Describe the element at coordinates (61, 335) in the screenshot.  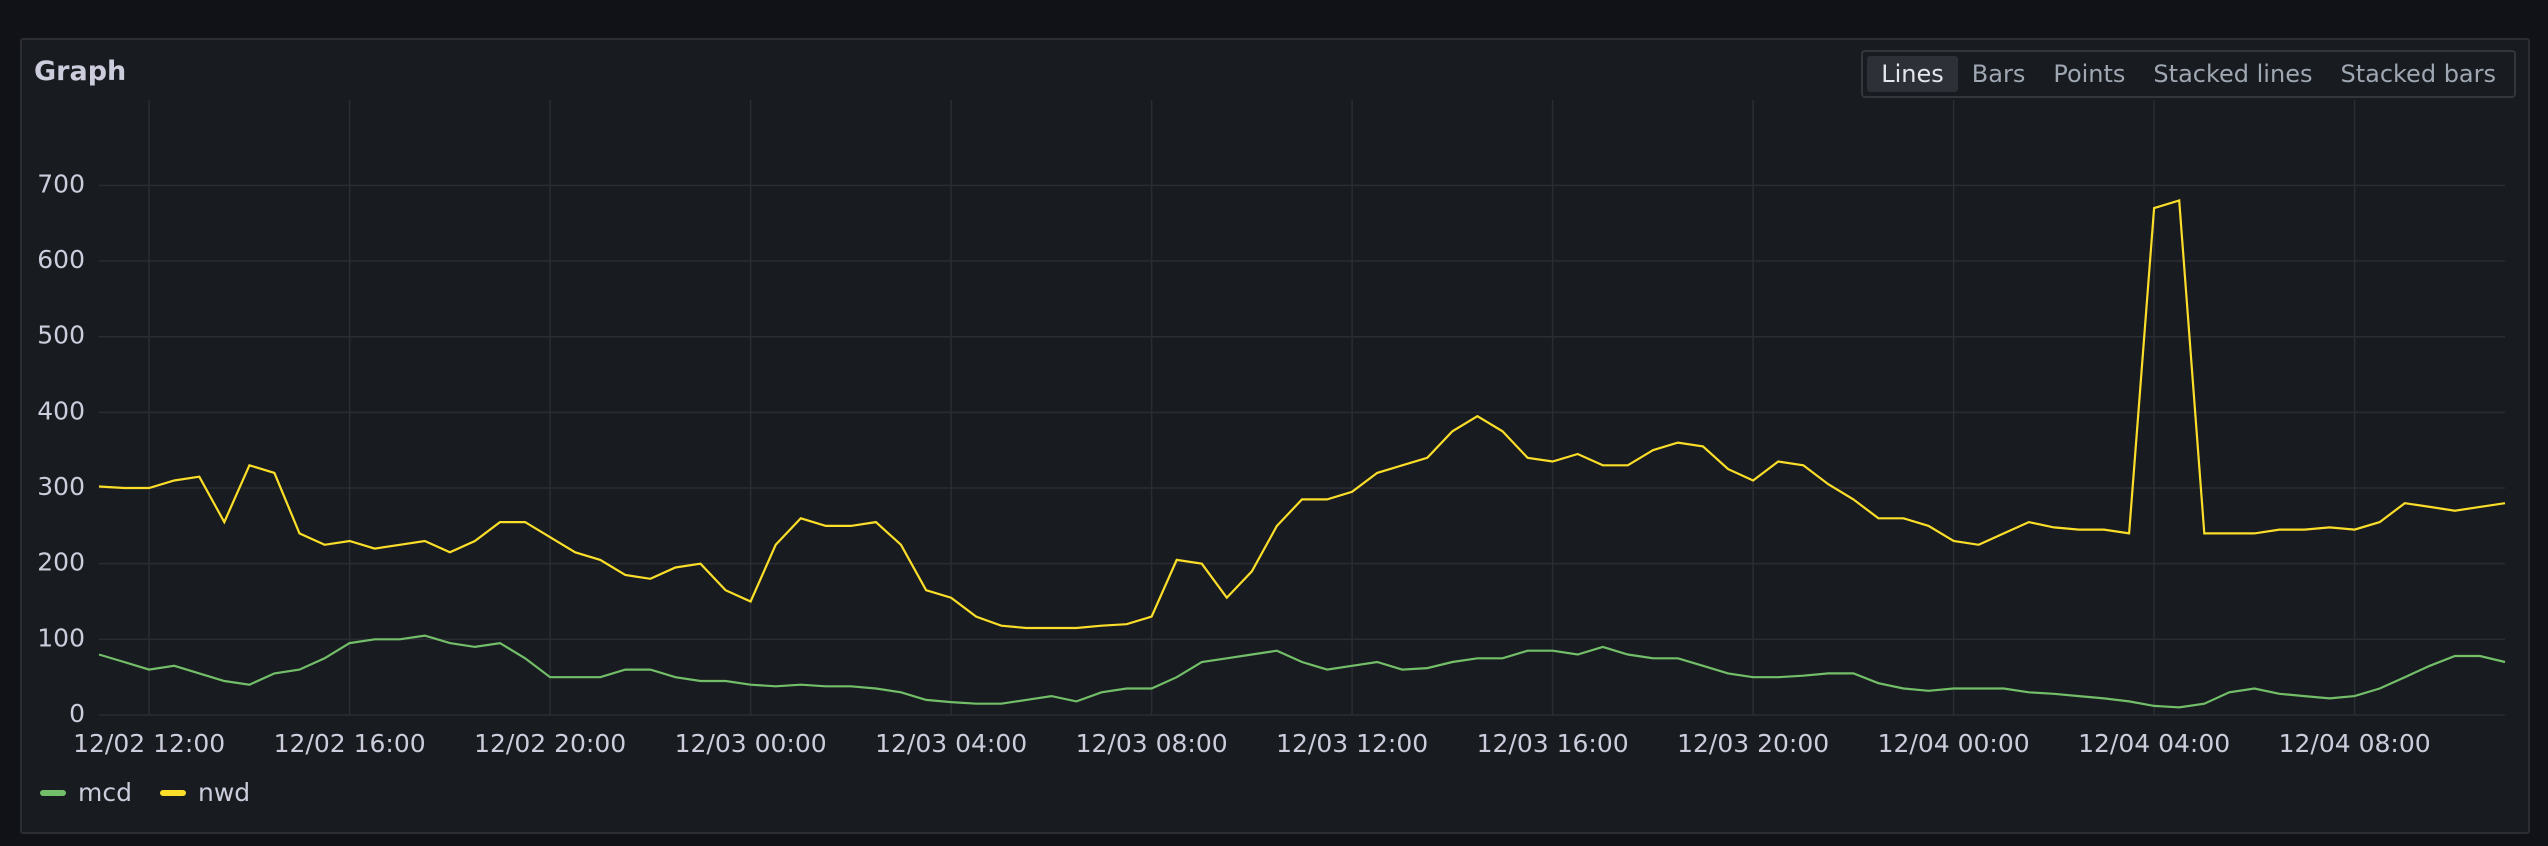
I see `y-tick-label: 500` at that location.